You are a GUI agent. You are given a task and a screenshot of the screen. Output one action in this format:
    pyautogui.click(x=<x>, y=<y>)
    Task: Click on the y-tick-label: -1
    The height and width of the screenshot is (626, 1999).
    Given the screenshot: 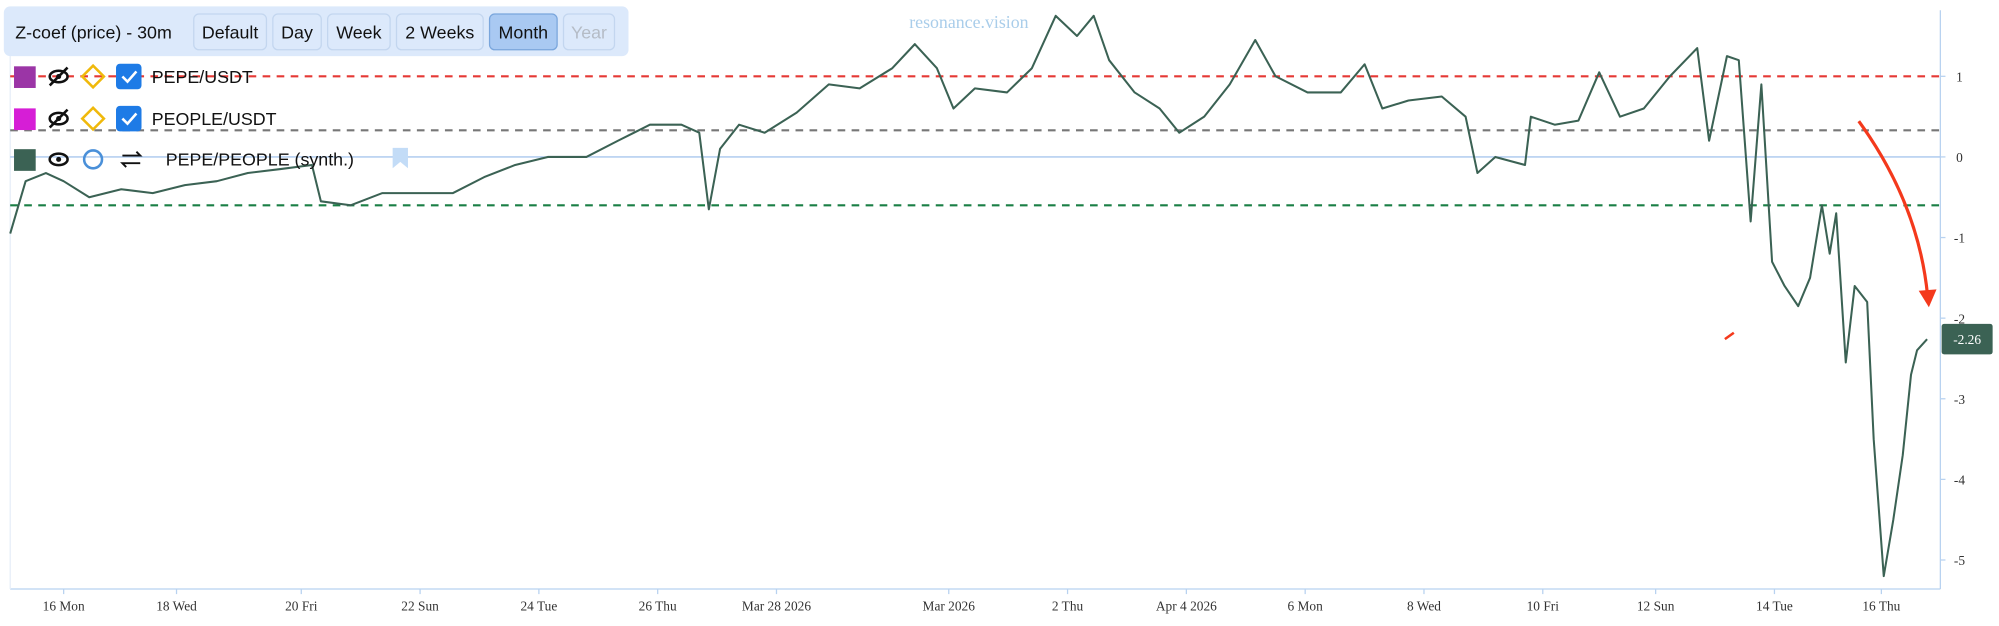 What is the action you would take?
    pyautogui.click(x=1959, y=238)
    